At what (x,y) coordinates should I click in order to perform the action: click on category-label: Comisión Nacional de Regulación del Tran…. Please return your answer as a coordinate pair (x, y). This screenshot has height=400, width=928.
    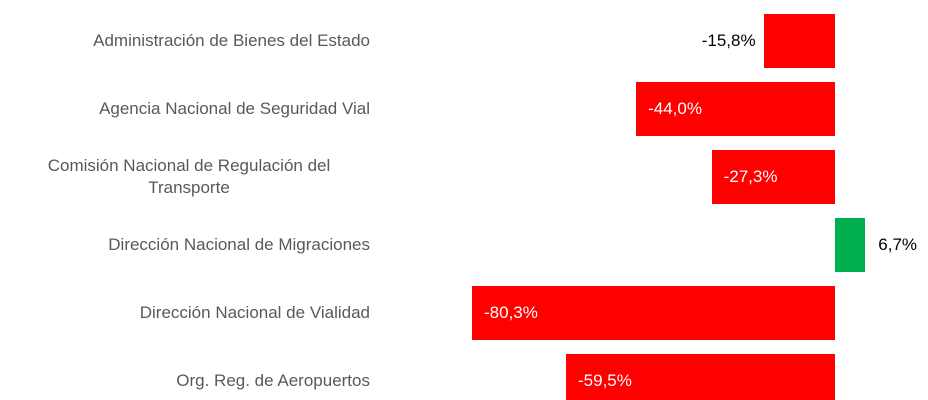
    Looking at the image, I should click on (189, 177).